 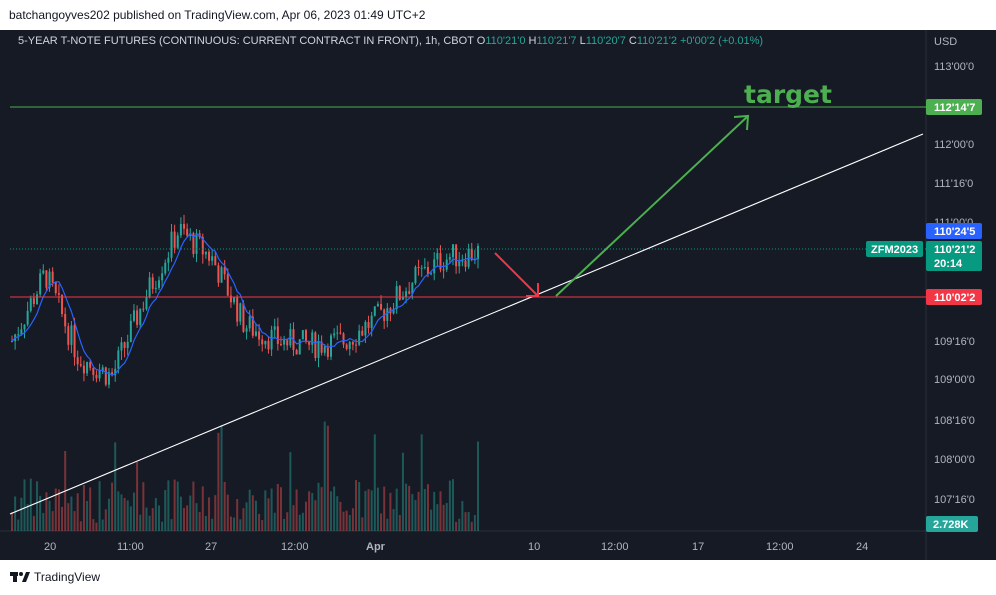 I want to click on red-arrow-down, so click(x=516, y=274).